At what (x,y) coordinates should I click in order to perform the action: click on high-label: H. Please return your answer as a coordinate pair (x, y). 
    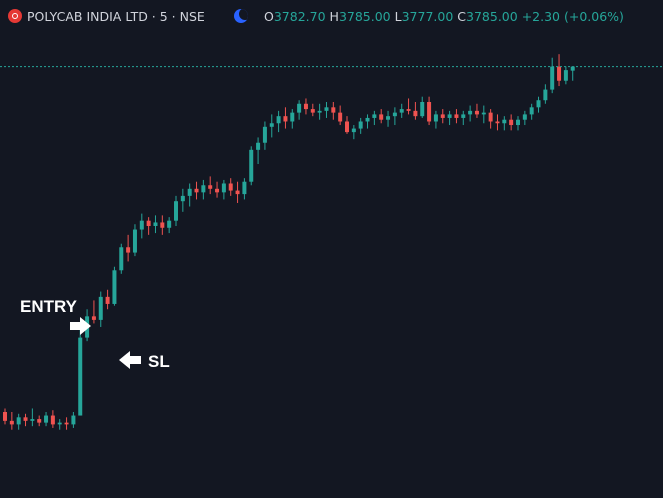
    Looking at the image, I should click on (334, 16).